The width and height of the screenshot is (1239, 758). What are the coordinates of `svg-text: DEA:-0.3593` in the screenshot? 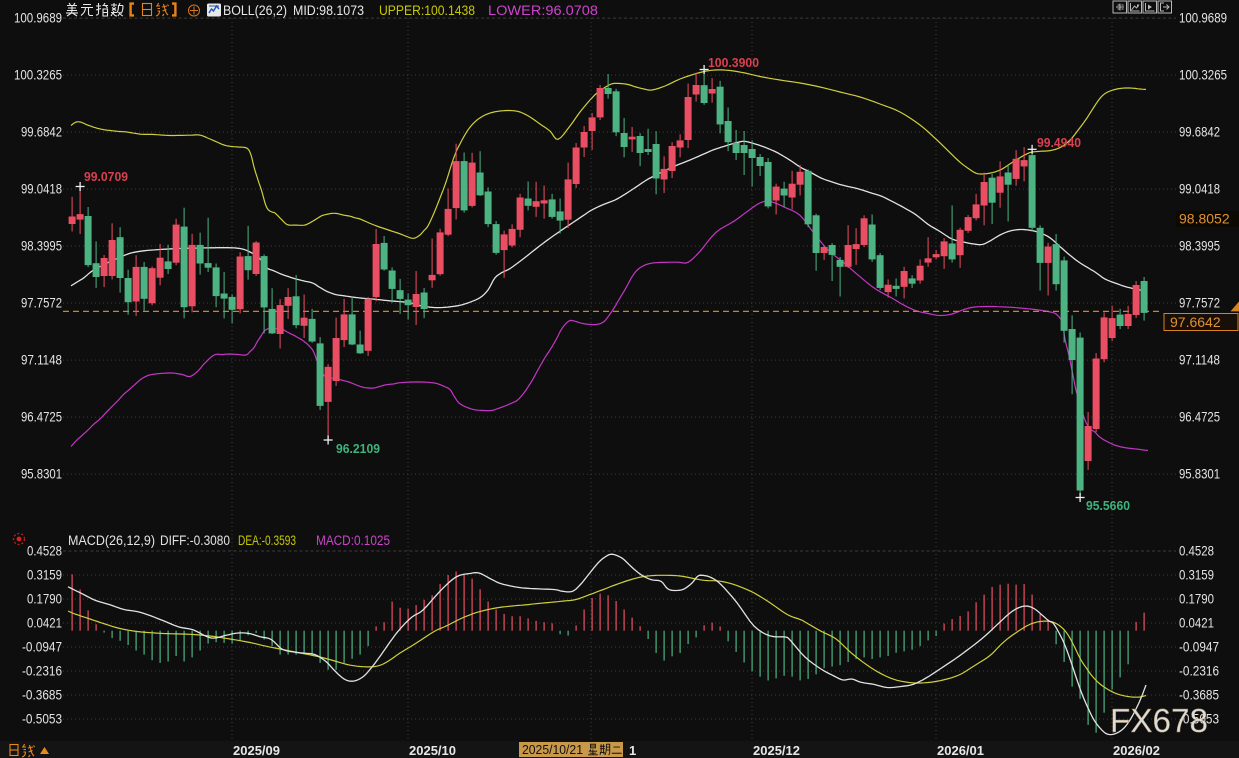 It's located at (267, 540).